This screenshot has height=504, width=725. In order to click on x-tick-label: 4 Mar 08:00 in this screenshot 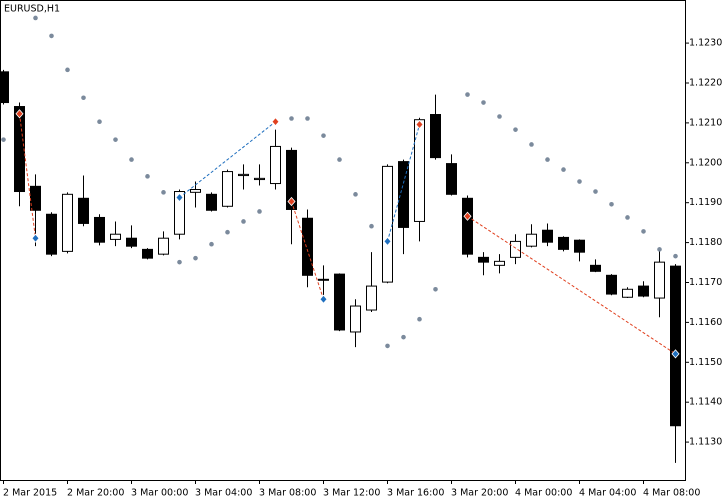, I will do `click(671, 493)`.